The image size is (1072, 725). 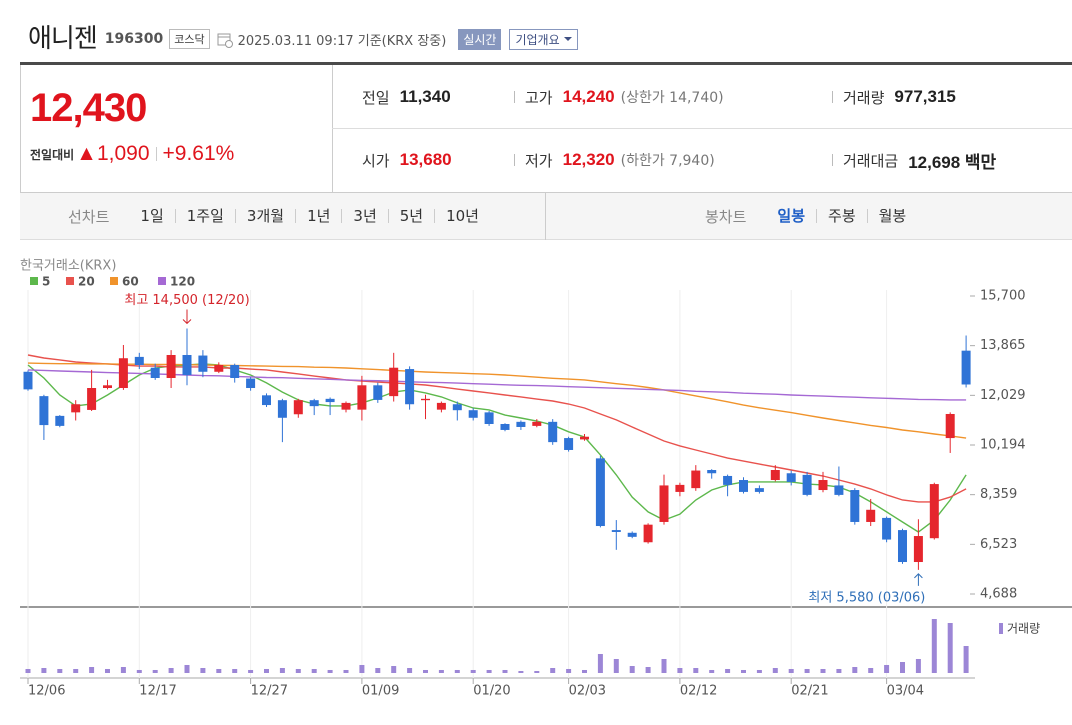 I want to click on stat-label: 거래량, so click(x=864, y=97).